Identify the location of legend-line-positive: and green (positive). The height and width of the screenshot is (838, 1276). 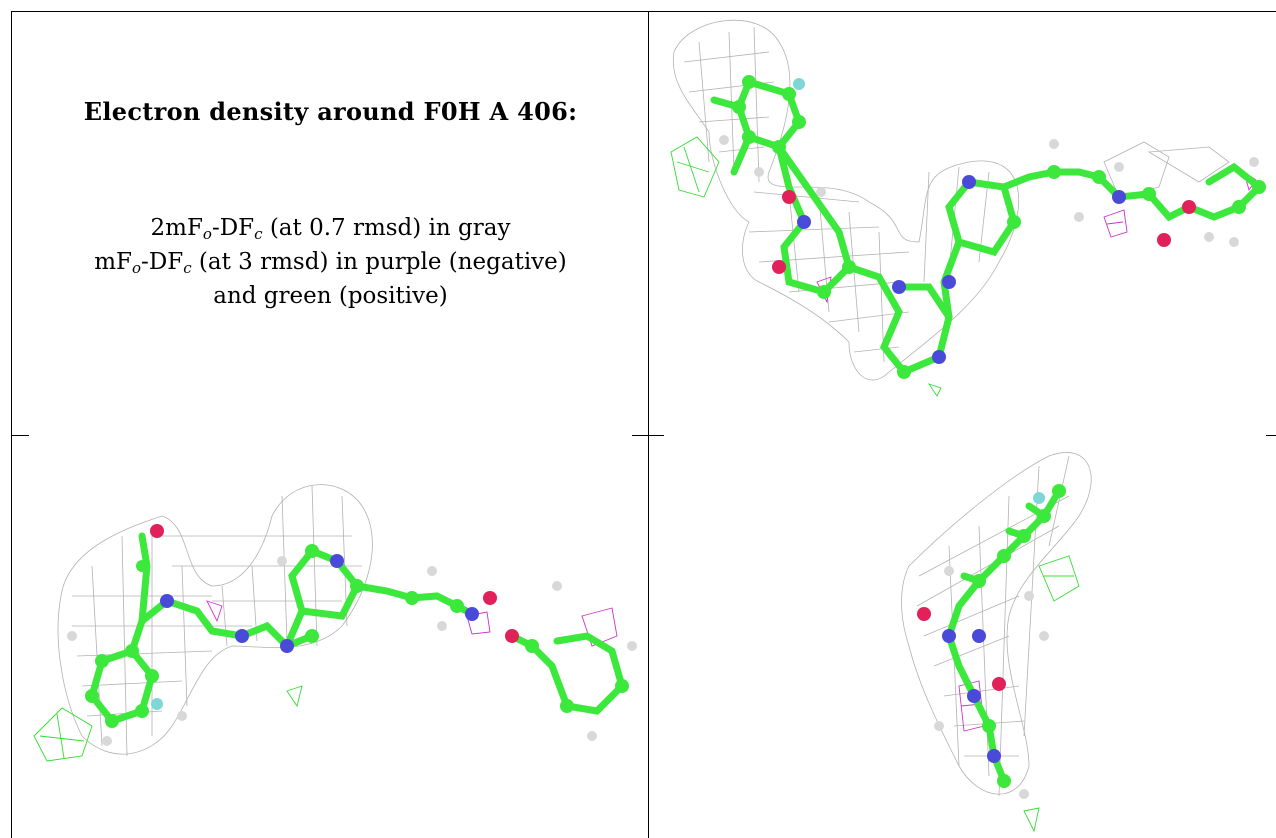
(330, 296).